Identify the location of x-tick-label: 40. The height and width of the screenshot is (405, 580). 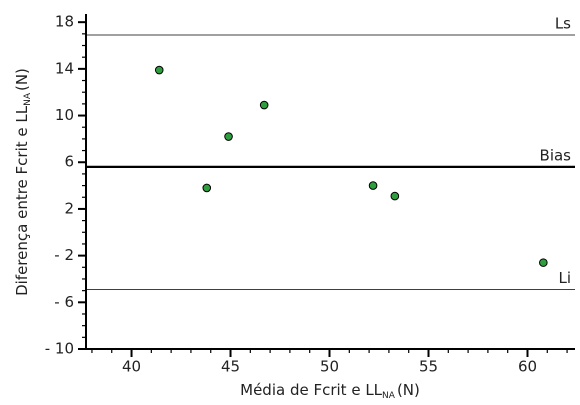
(131, 367).